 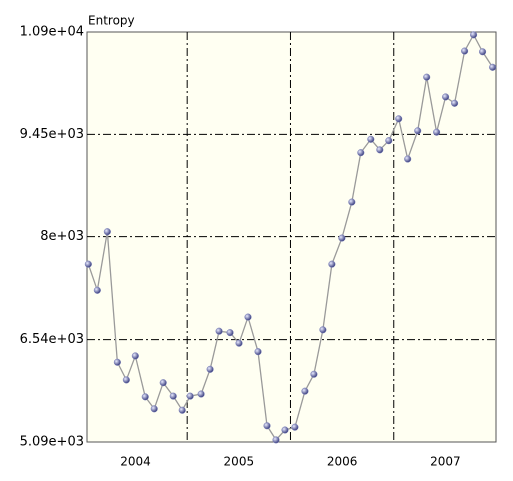 What do you see at coordinates (135, 462) in the screenshot?
I see `x-tick-label: 2004` at bounding box center [135, 462].